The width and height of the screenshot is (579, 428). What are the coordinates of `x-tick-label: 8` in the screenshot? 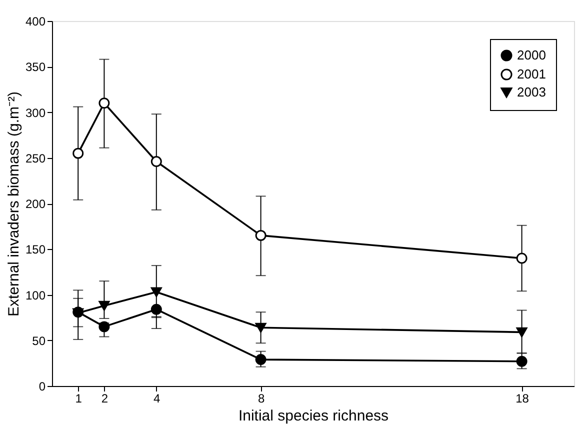 It's located at (261, 399).